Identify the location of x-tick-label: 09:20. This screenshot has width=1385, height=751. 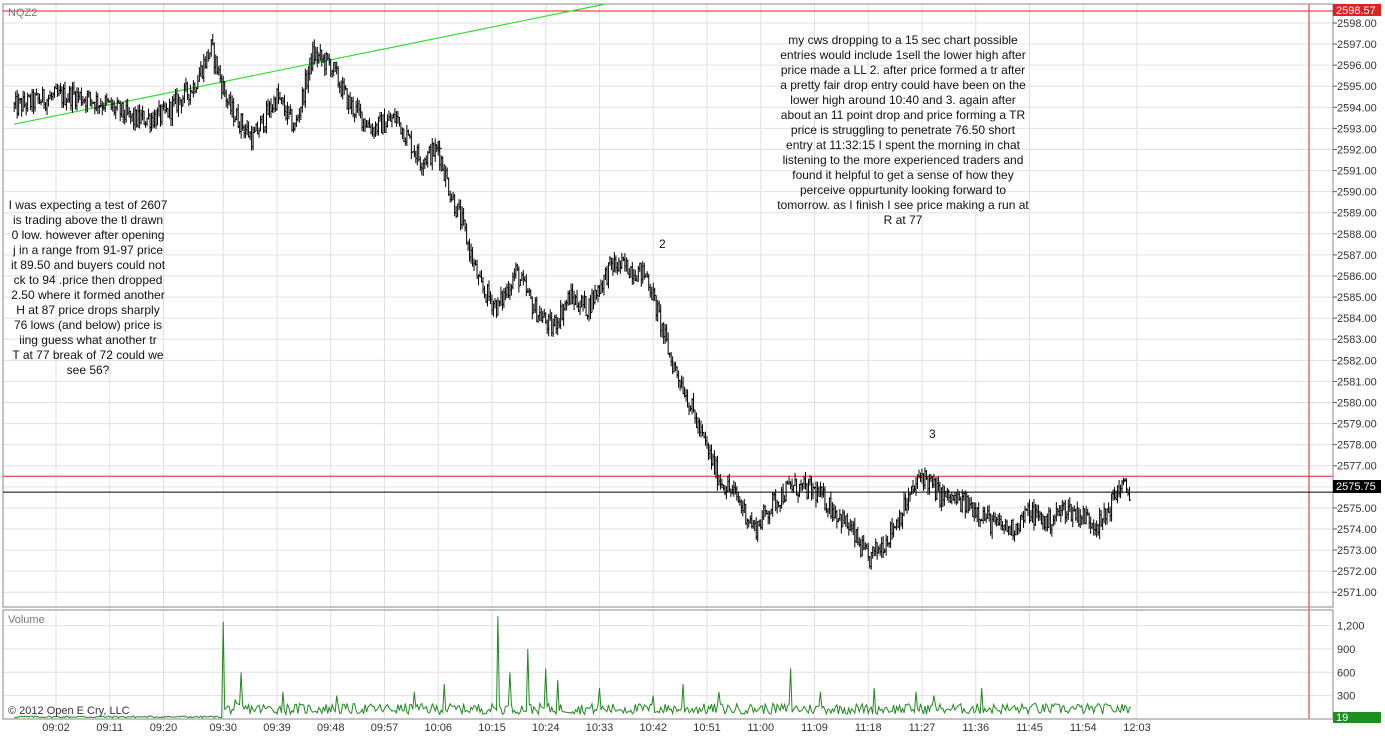
(164, 728).